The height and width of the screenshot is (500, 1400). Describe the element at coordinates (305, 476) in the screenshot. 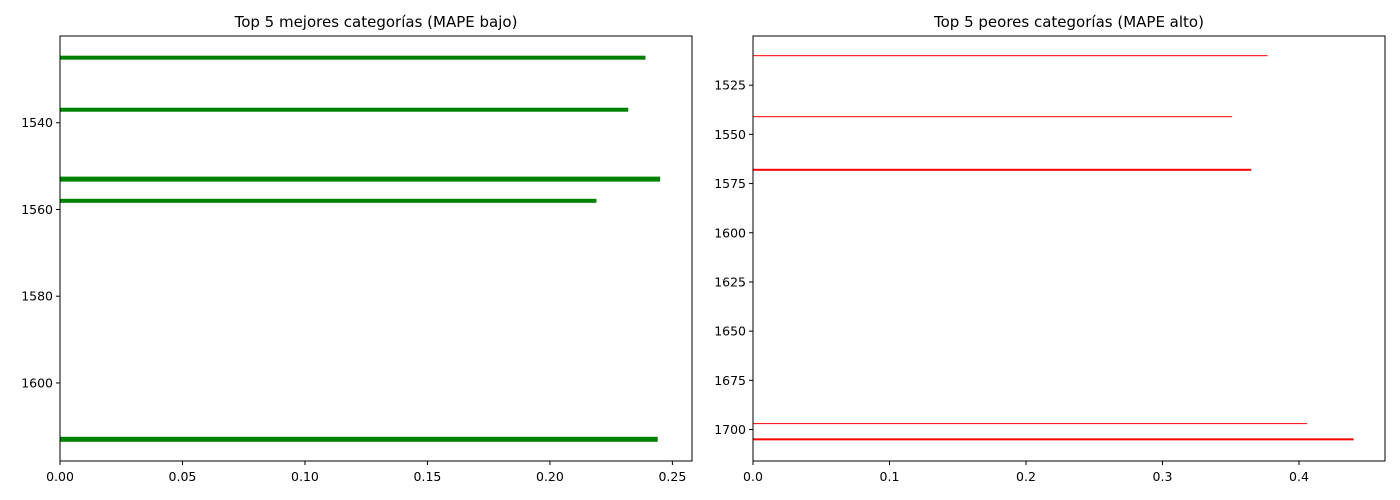

I see `x-tick-label: 0.10` at that location.